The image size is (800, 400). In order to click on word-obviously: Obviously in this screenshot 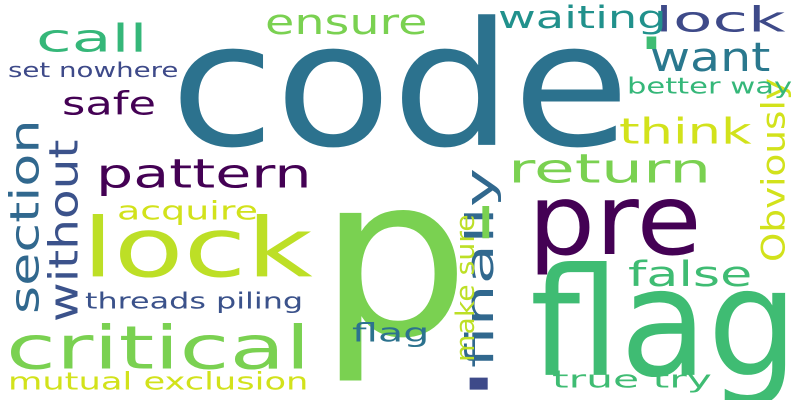, I will do `click(773, 170)`.